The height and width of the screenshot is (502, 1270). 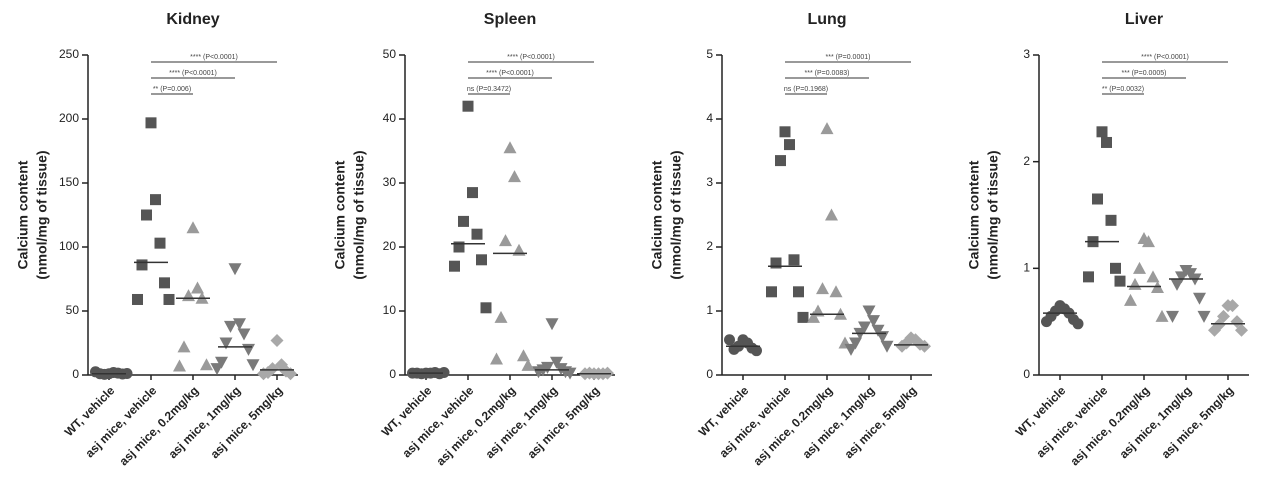 What do you see at coordinates (1026, 268) in the screenshot?
I see `y-tick-label: 1` at bounding box center [1026, 268].